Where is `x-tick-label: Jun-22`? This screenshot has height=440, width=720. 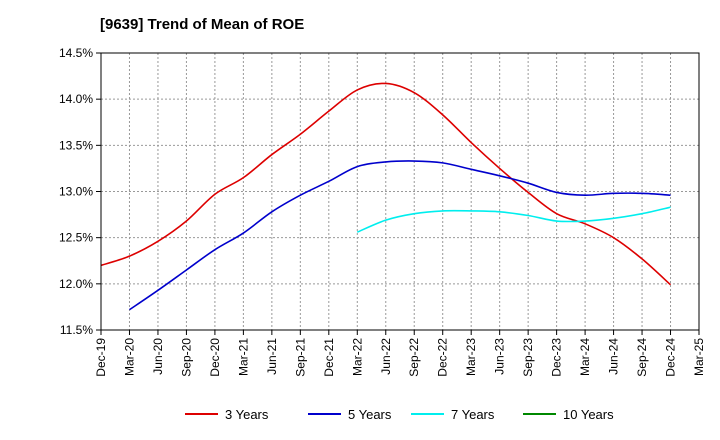
x-tick-label: Jun-22 is located at coordinates (386, 356).